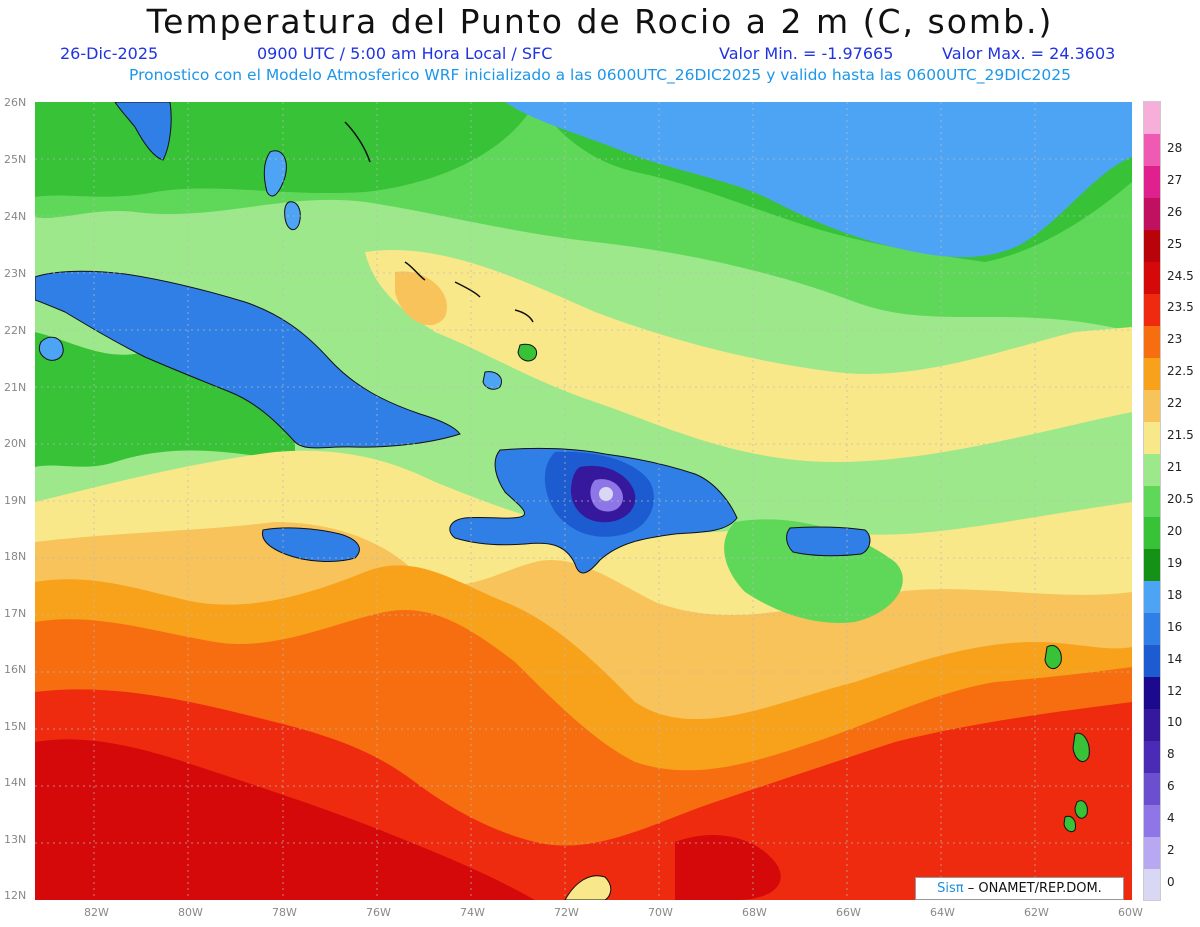 This screenshot has width=1200, height=927. What do you see at coordinates (1171, 850) in the screenshot?
I see `legend-label: 2` at bounding box center [1171, 850].